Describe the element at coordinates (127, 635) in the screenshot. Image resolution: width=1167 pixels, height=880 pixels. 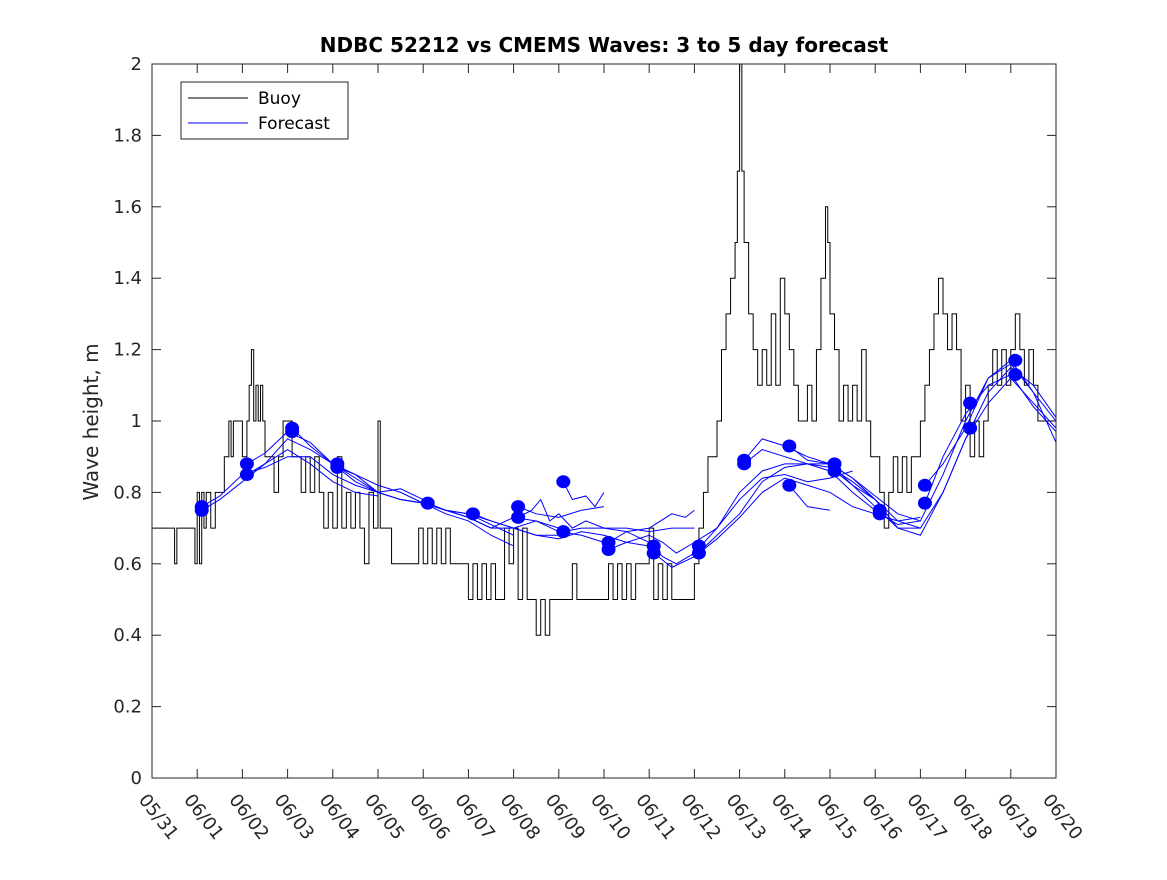
I see `y-tick-label: 0.4` at that location.